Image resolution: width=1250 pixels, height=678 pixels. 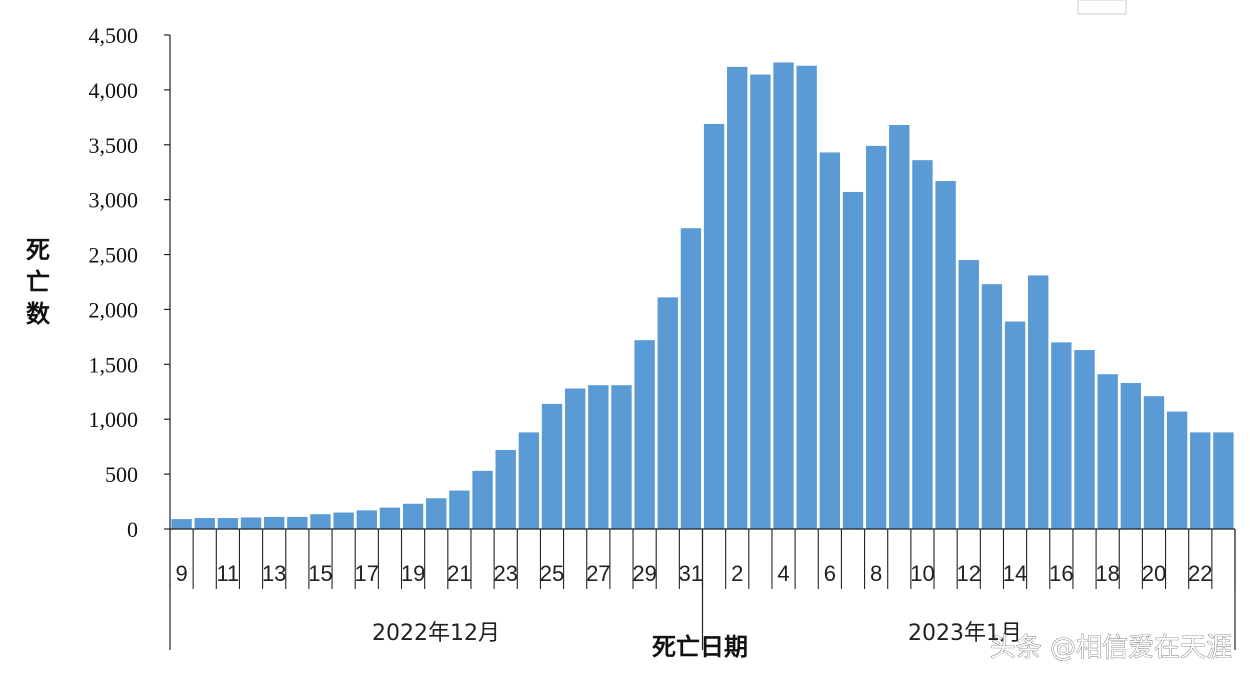 I want to click on x-tick-label: 14, so click(x=1015, y=573).